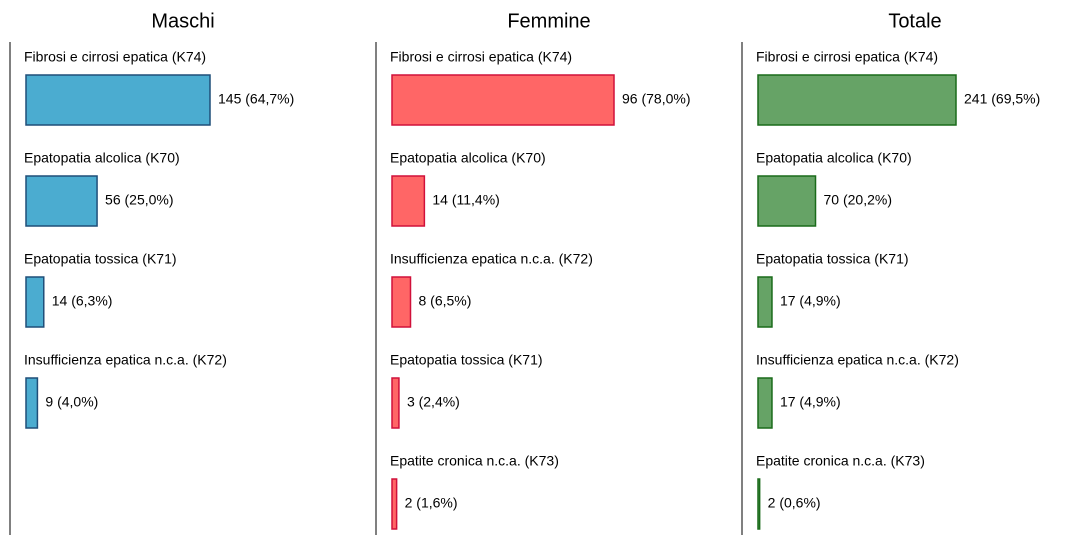 Image resolution: width=1066 pixels, height=535 pixels. I want to click on value-label: 3 (2,4%), so click(433, 402).